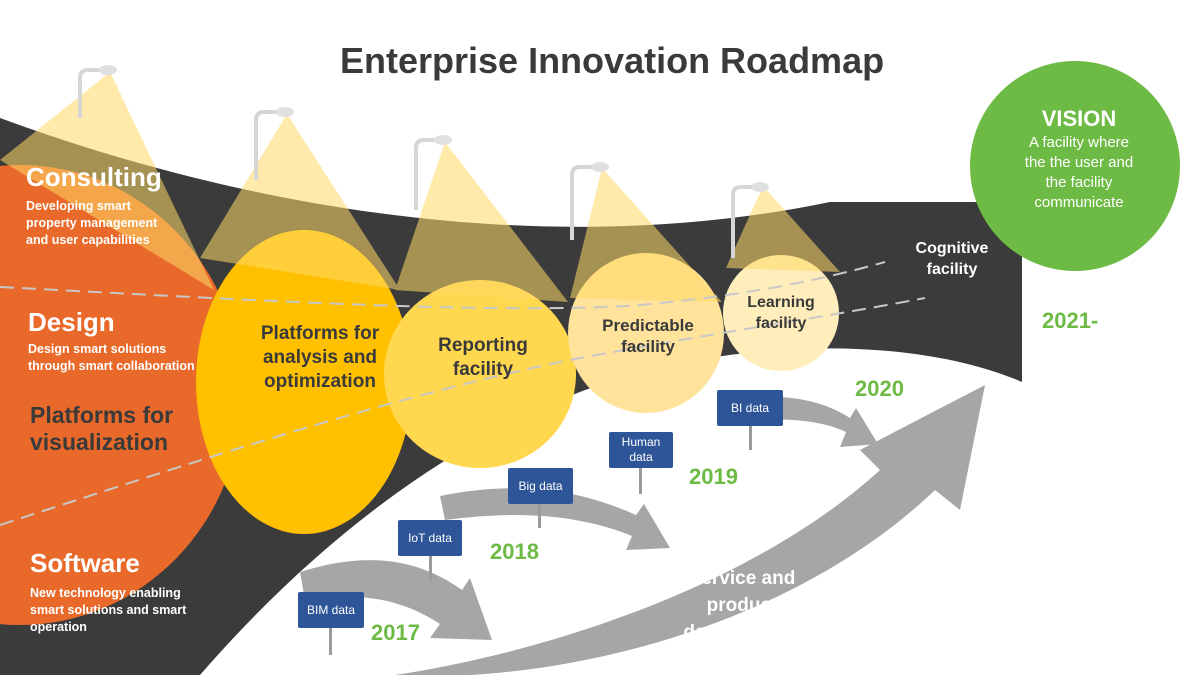 The image size is (1200, 675). I want to click on service-development-label: Service and product development, so click(742, 605).